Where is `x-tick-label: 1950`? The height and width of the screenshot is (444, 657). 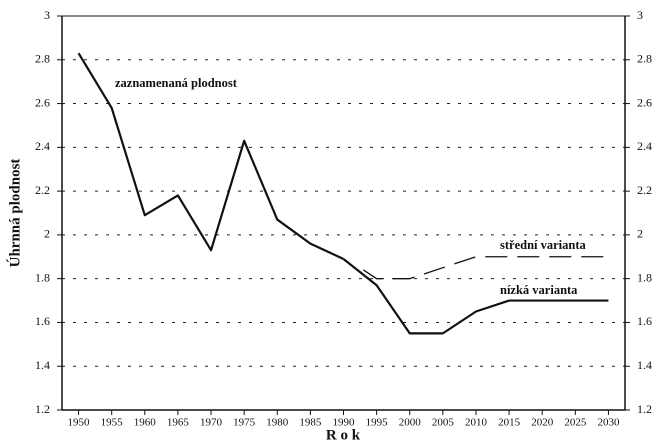
x-tick-label: 1950 is located at coordinates (79, 423).